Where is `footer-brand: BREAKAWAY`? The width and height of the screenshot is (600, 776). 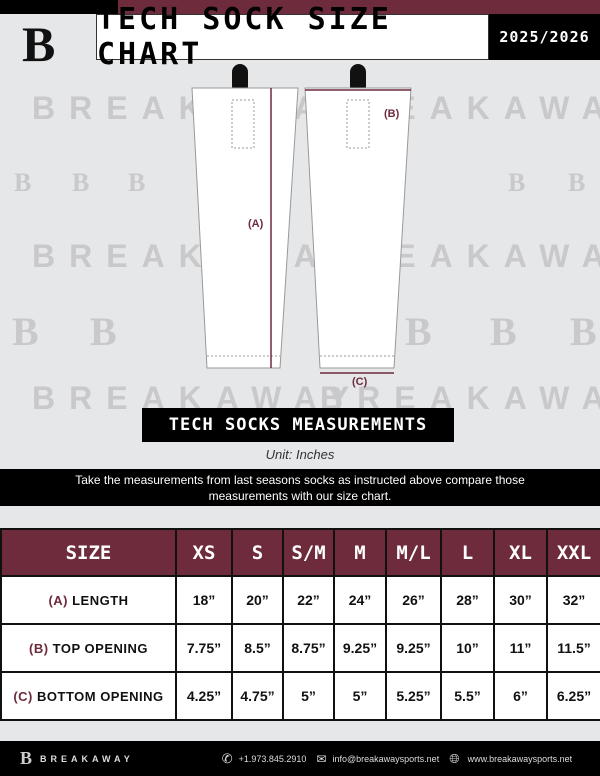 footer-brand: BREAKAWAY is located at coordinates (87, 758).